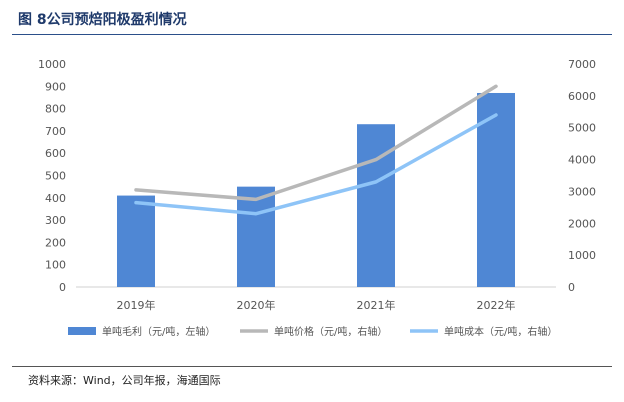 This screenshot has width=624, height=402. What do you see at coordinates (158, 331) in the screenshot?
I see `legend-label: 单吨毛利（元/吨，左轴）` at bounding box center [158, 331].